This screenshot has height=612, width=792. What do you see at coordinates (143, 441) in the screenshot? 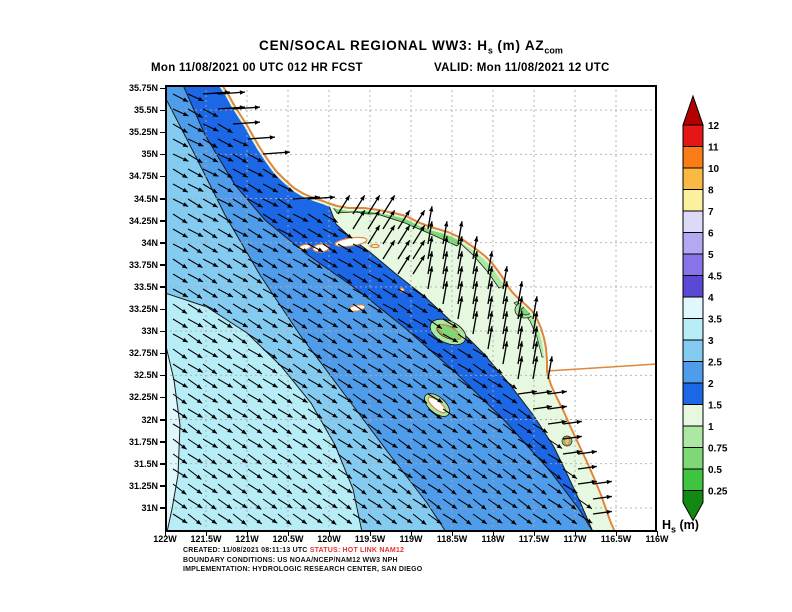
I see `lat-tick-label: 31.75N` at bounding box center [143, 441].